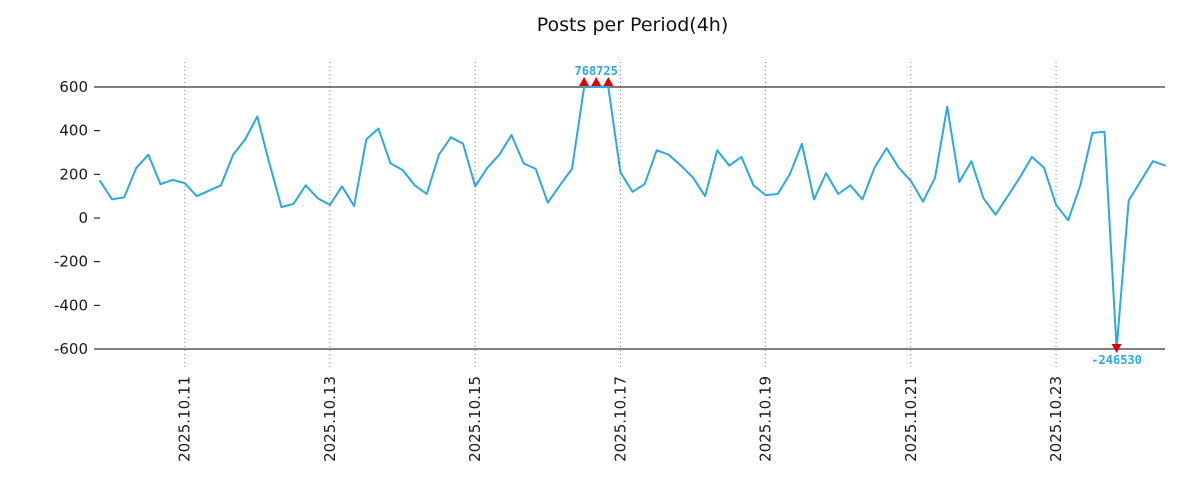 The height and width of the screenshot is (500, 1200). Describe the element at coordinates (1116, 360) in the screenshot. I see `svg-text: -246530` at that location.